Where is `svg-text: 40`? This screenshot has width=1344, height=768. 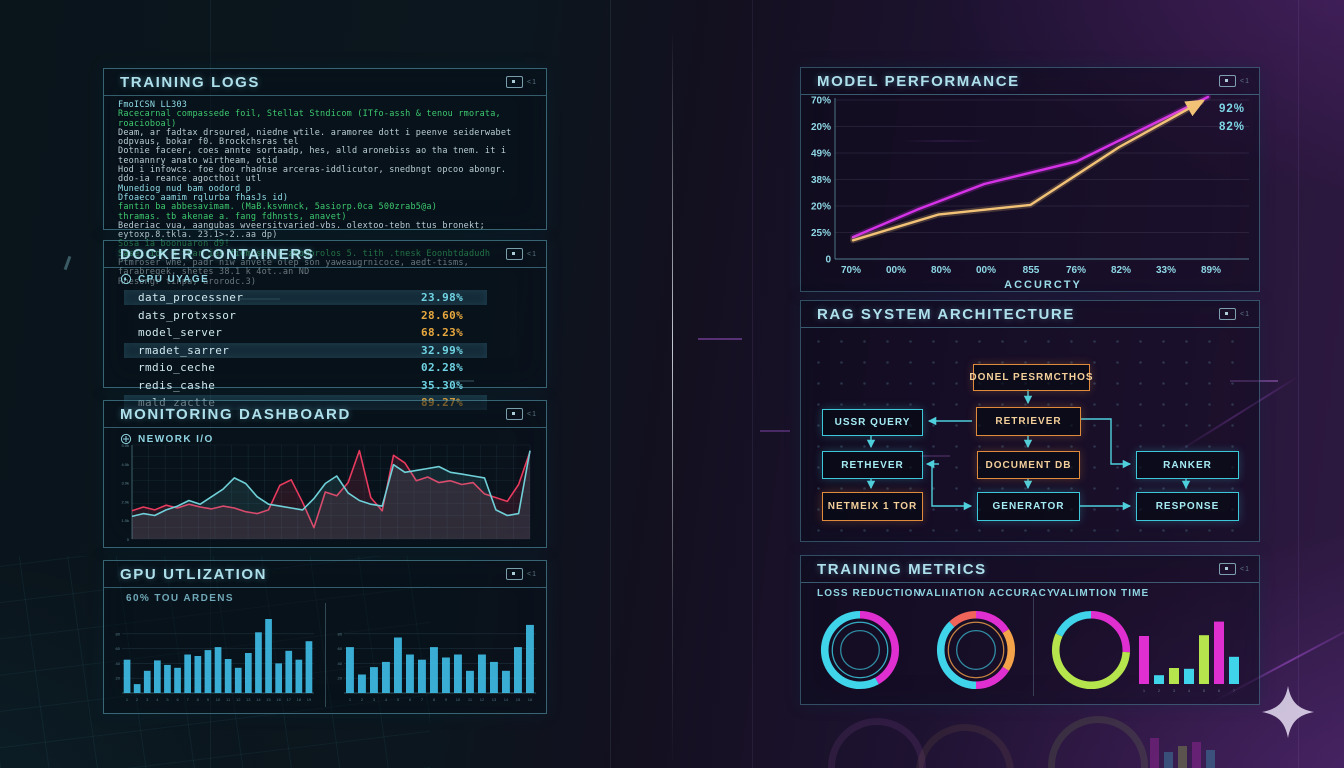
svg-text: 40 is located at coordinates (118, 663).